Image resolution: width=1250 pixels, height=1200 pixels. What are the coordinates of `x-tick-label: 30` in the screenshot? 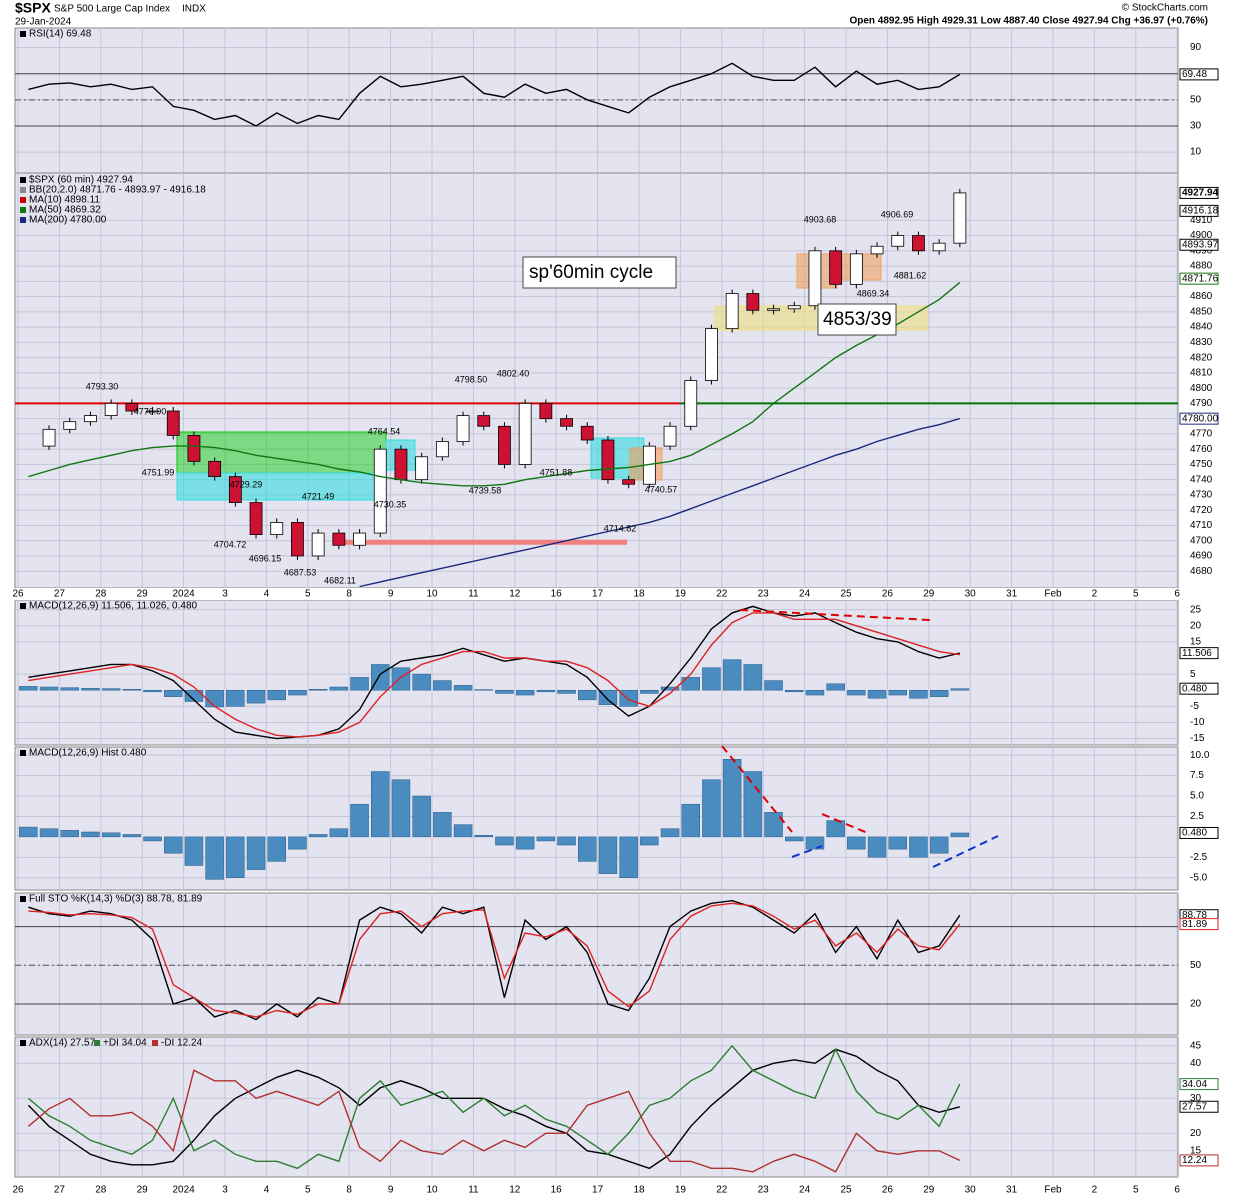 It's located at (971, 1190).